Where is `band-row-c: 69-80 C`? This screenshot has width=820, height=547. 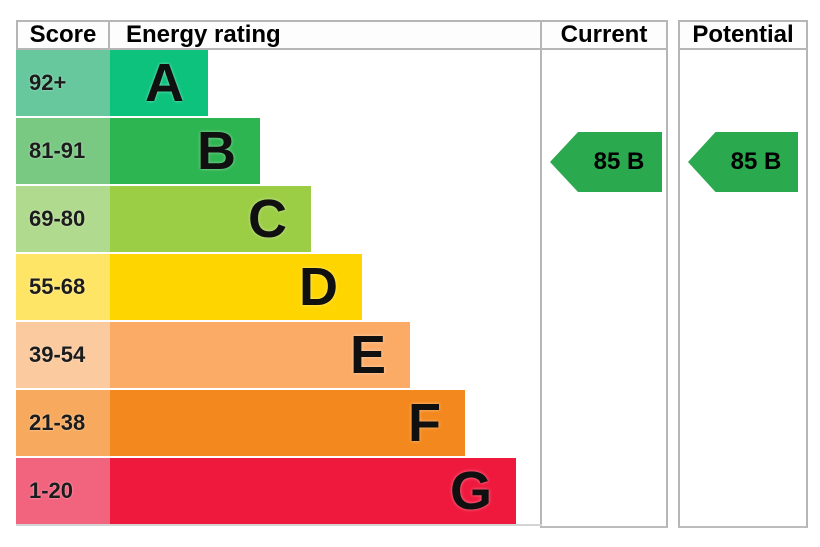
band-row-c: 69-80 C is located at coordinates (278, 220).